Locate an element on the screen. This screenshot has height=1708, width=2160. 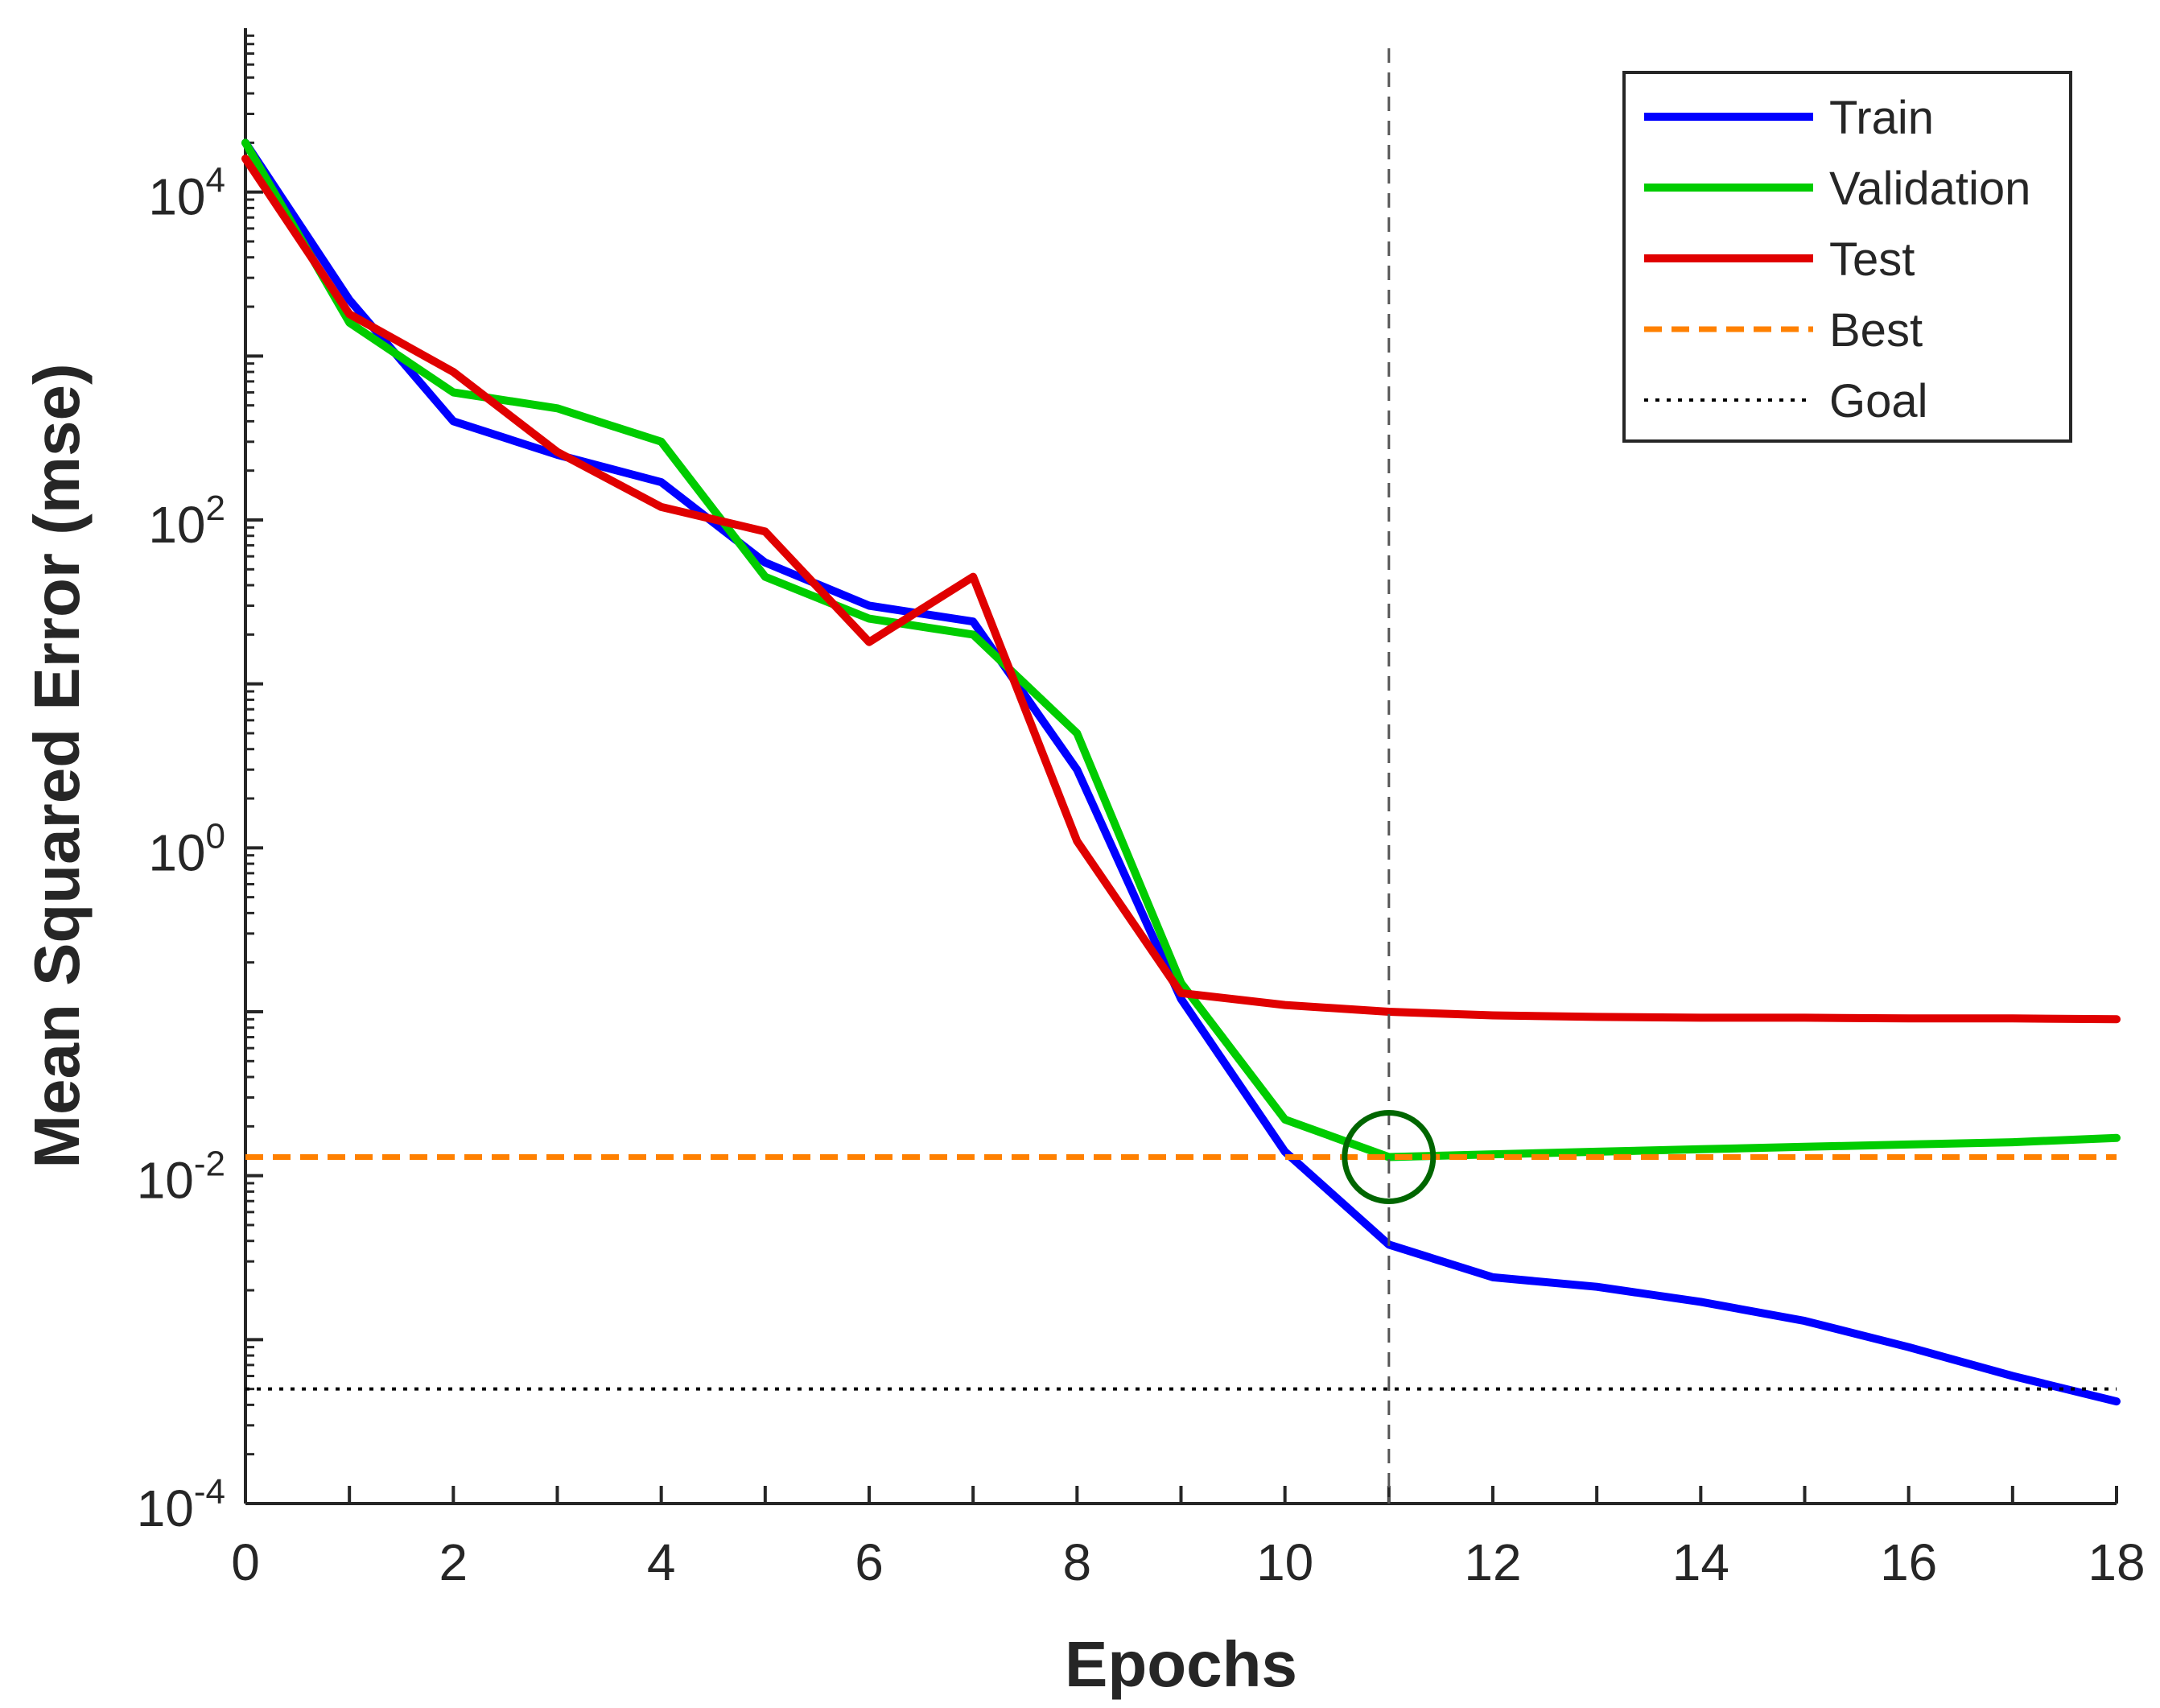
legend-label-goal: Goal is located at coordinates (1878, 401).